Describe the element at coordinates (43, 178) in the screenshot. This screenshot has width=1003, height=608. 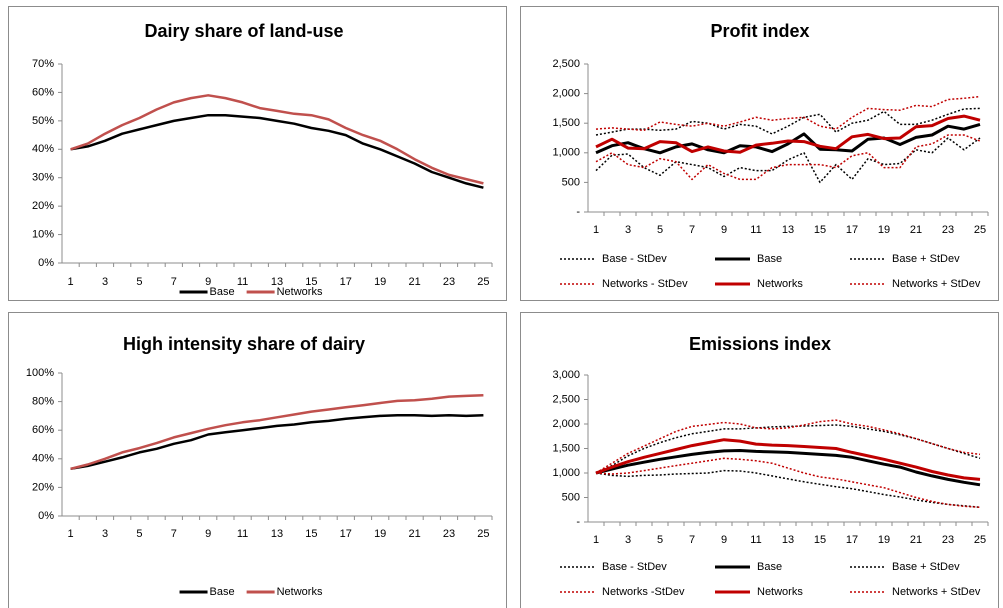
I see `y-tick-label: 30%` at that location.